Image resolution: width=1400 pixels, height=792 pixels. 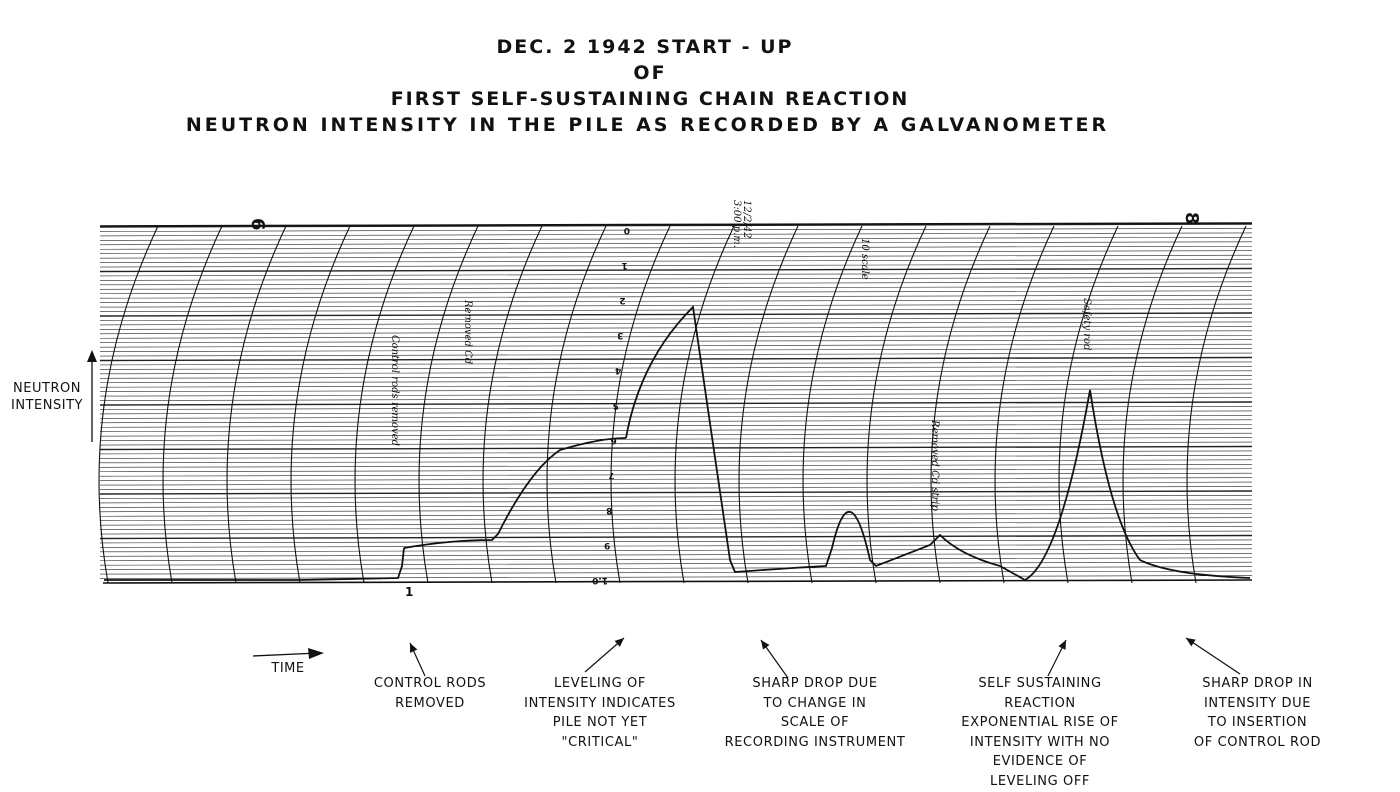 I want to click on title-of: OF, so click(x=650, y=73).